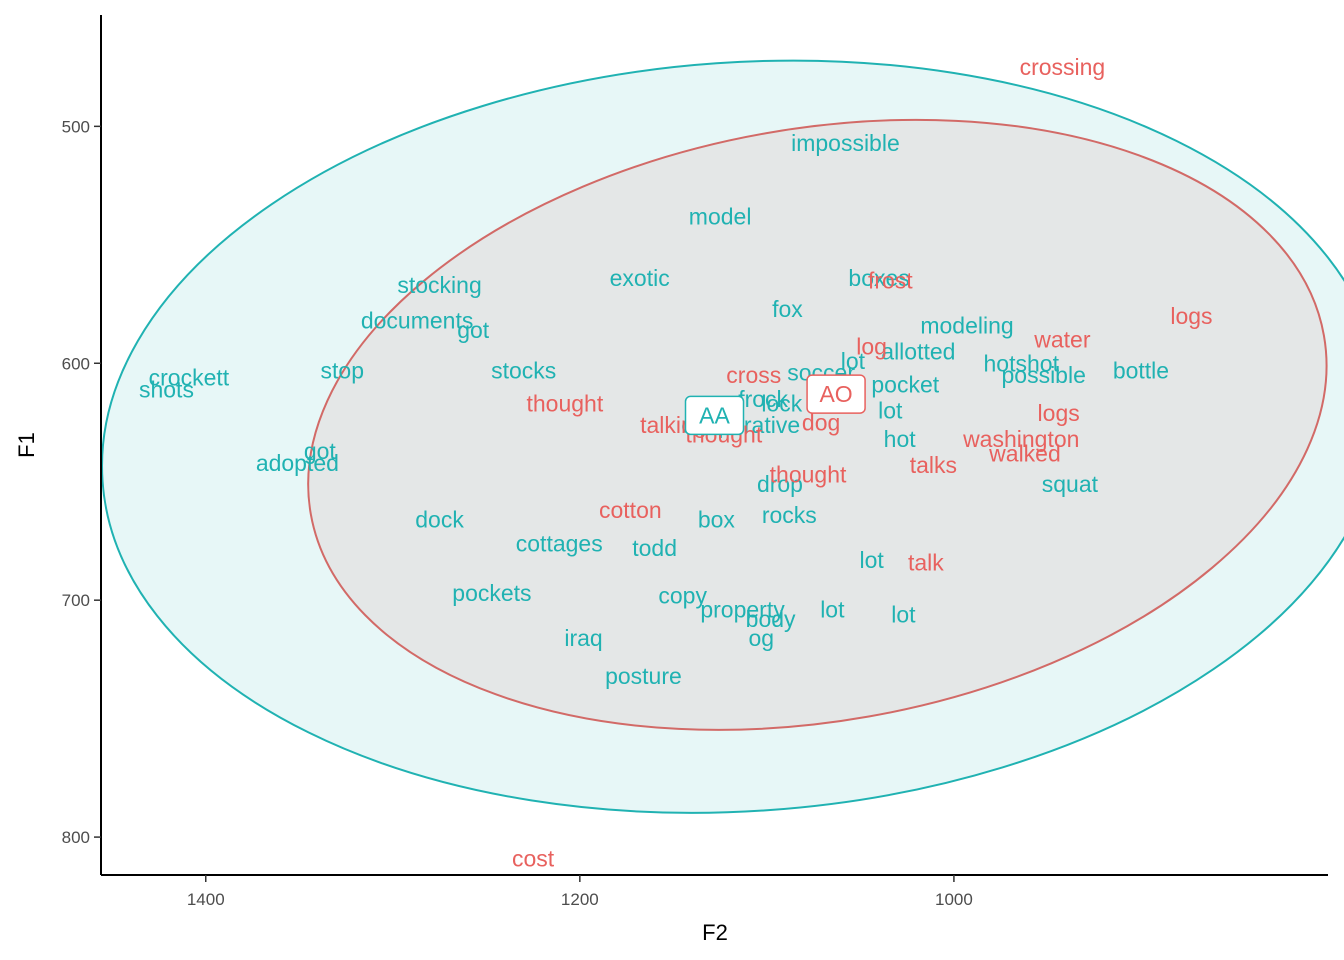 Image resolution: width=1344 pixels, height=960 pixels. Describe the element at coordinates (473, 330) in the screenshot. I see `word-label-aa-6: got` at that location.